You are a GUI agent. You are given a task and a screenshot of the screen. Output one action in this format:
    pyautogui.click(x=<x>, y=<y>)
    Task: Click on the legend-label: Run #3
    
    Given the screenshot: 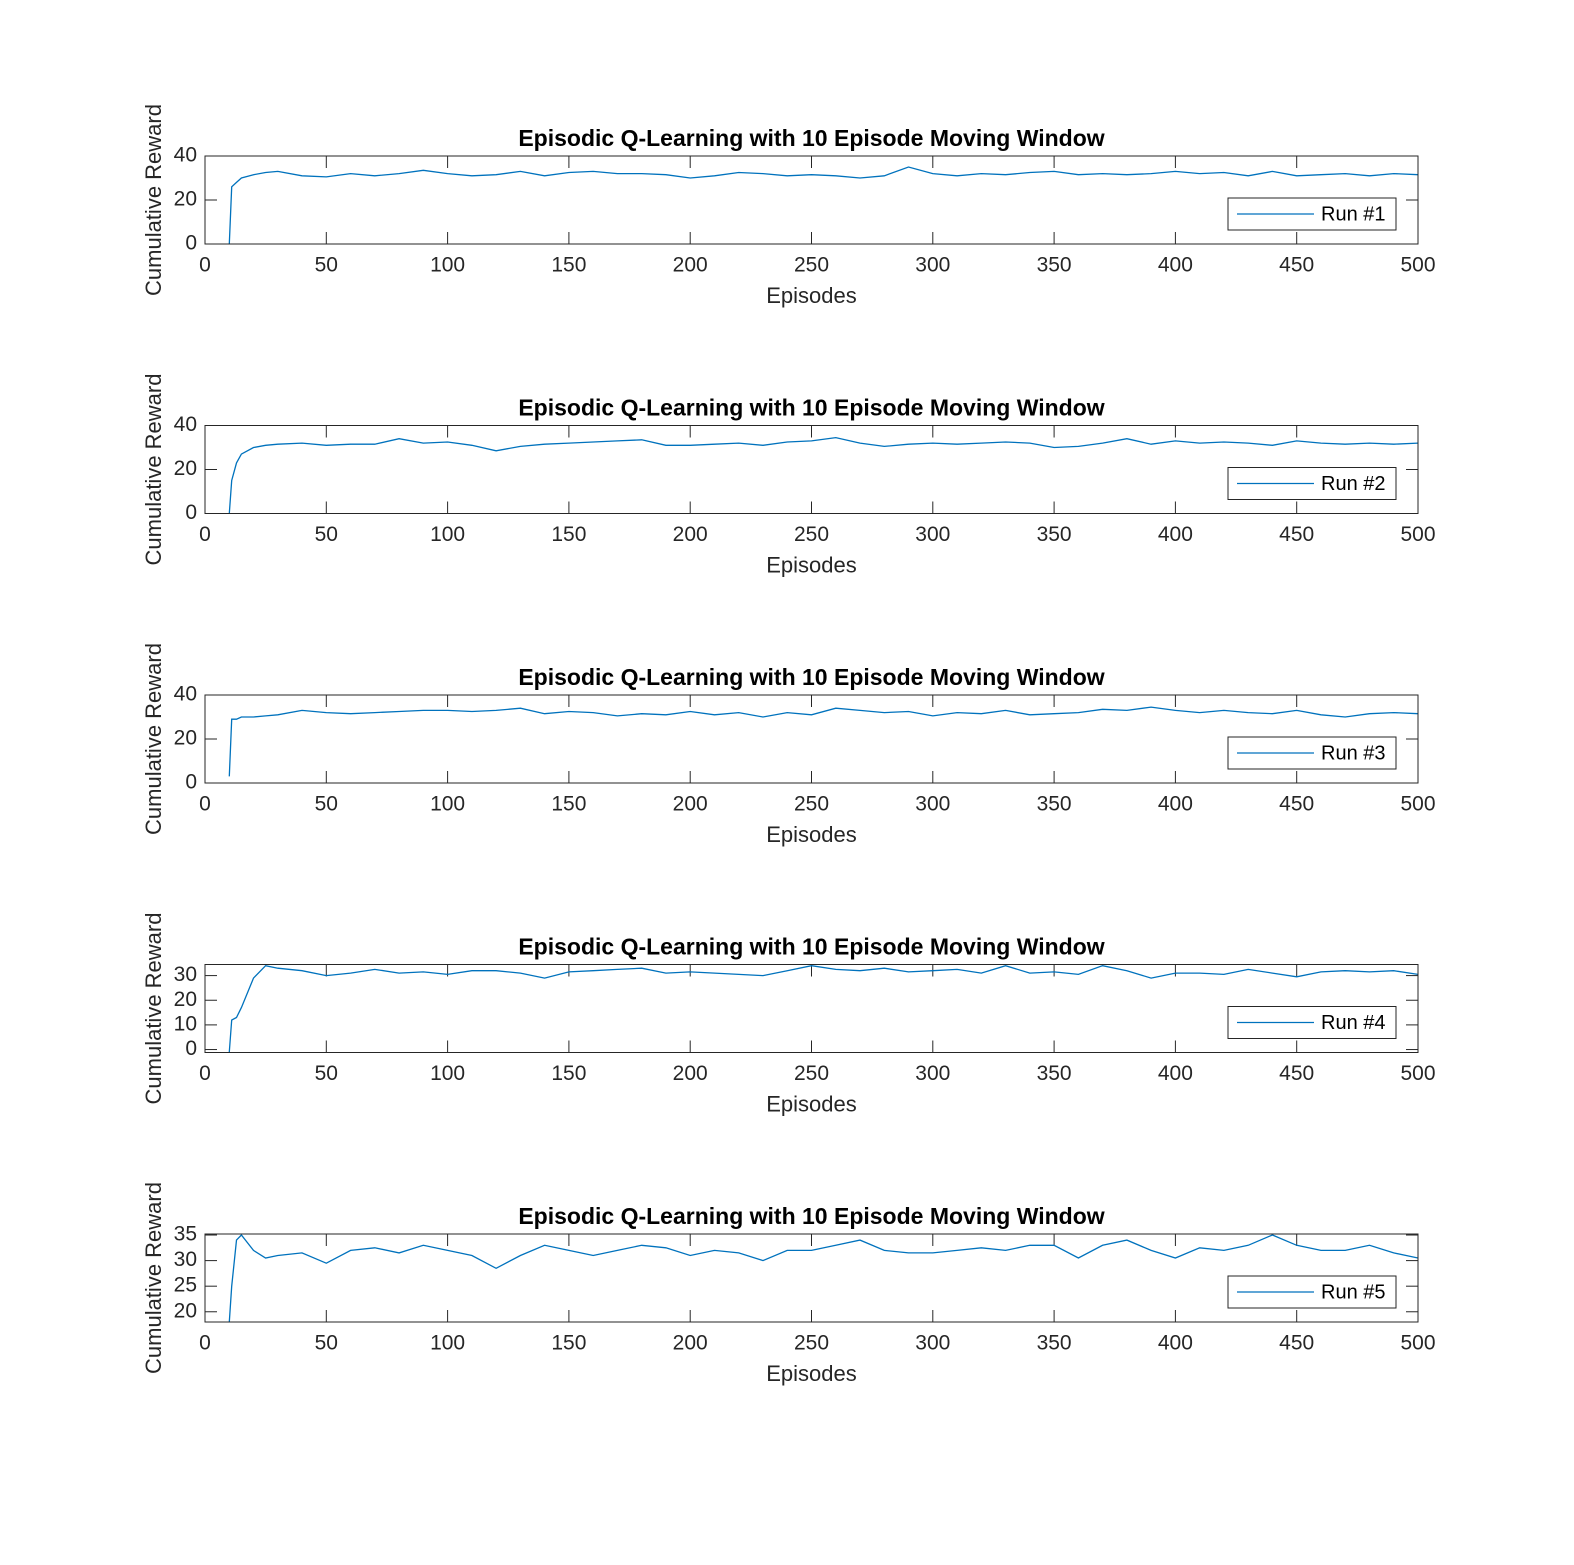 What is the action you would take?
    pyautogui.click(x=1353, y=753)
    